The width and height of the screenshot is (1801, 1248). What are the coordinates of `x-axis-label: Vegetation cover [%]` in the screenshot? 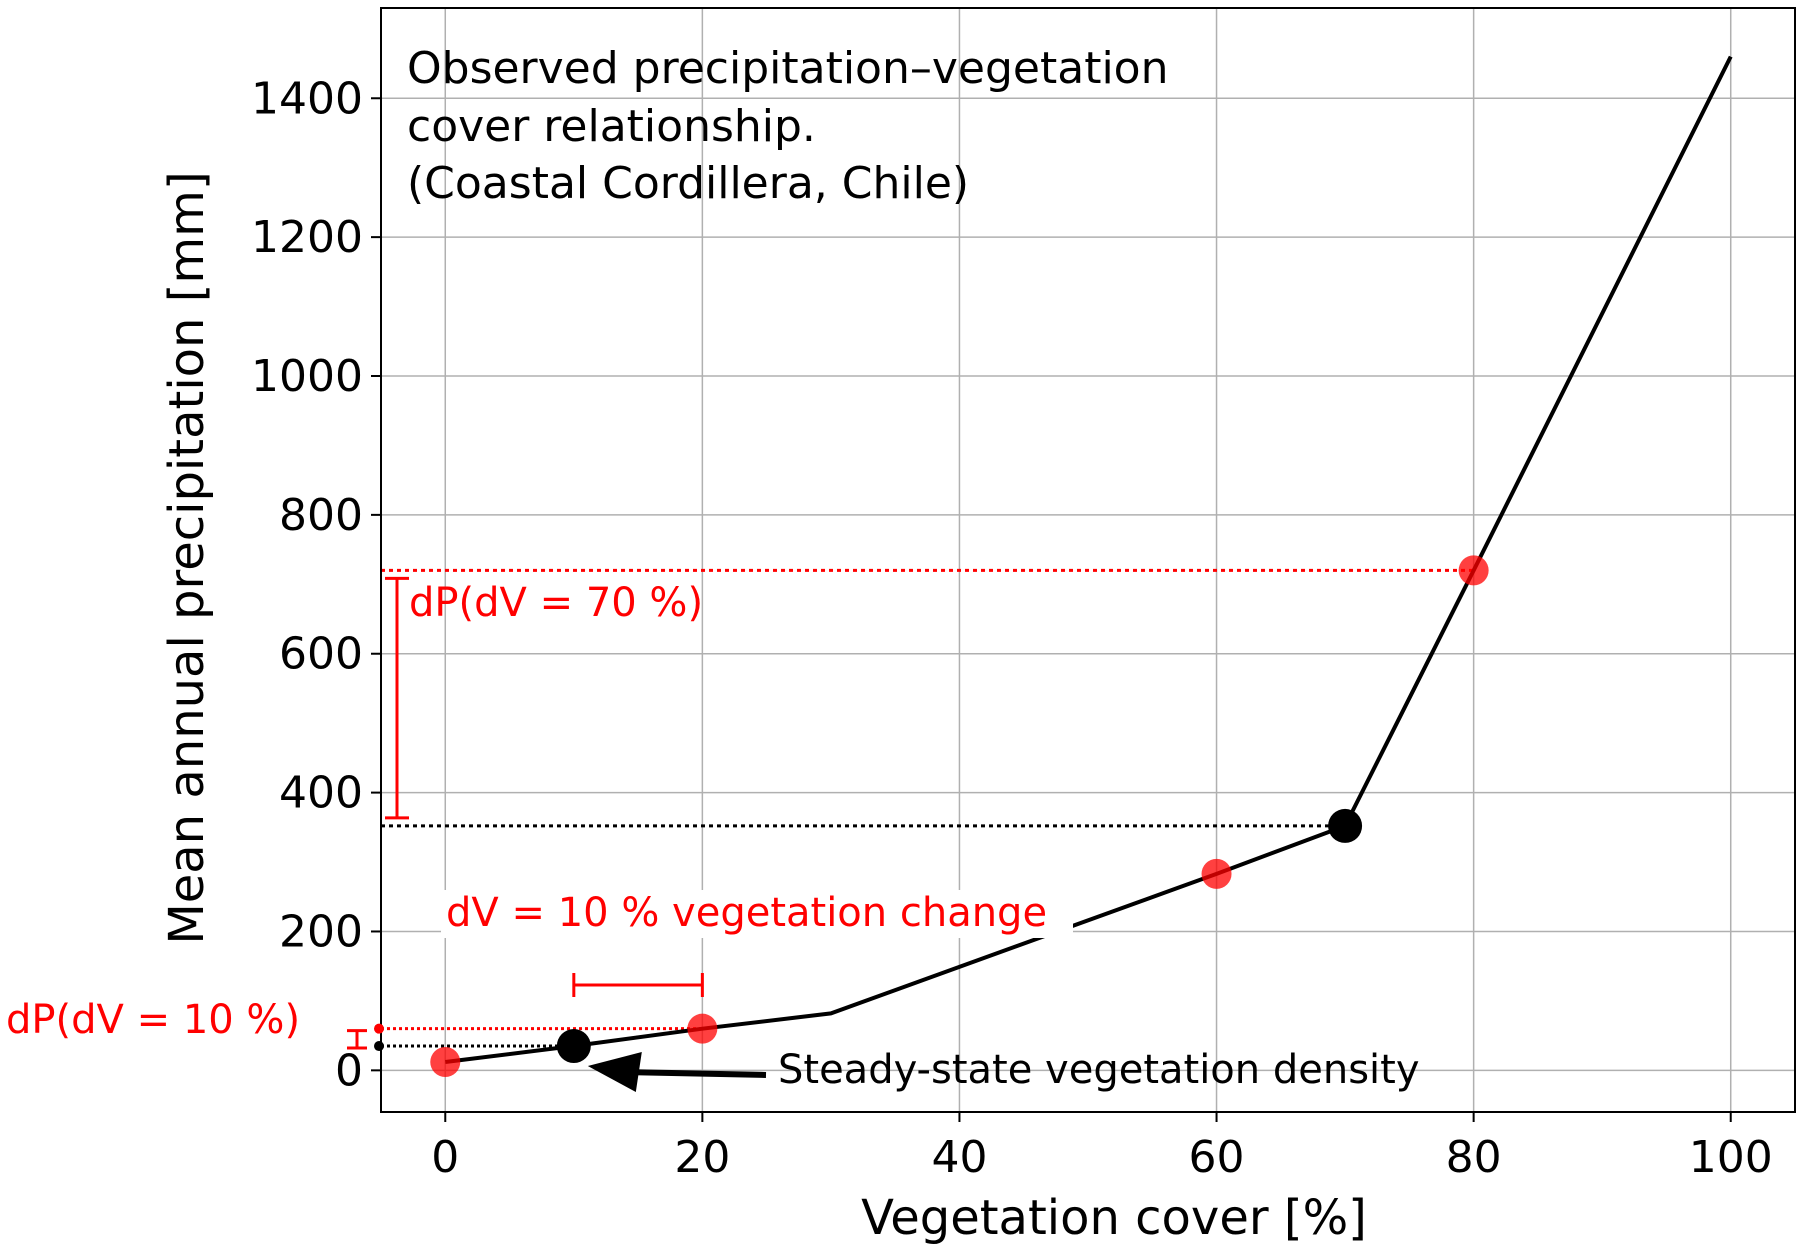 It's located at (1114, 1218).